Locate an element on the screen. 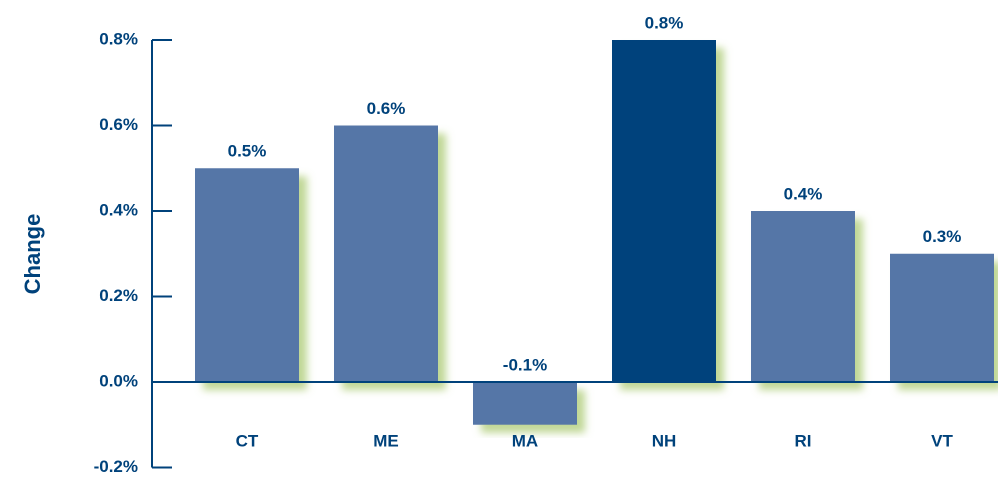 The width and height of the screenshot is (998, 483). data-label: 0.6% is located at coordinates (386, 108).